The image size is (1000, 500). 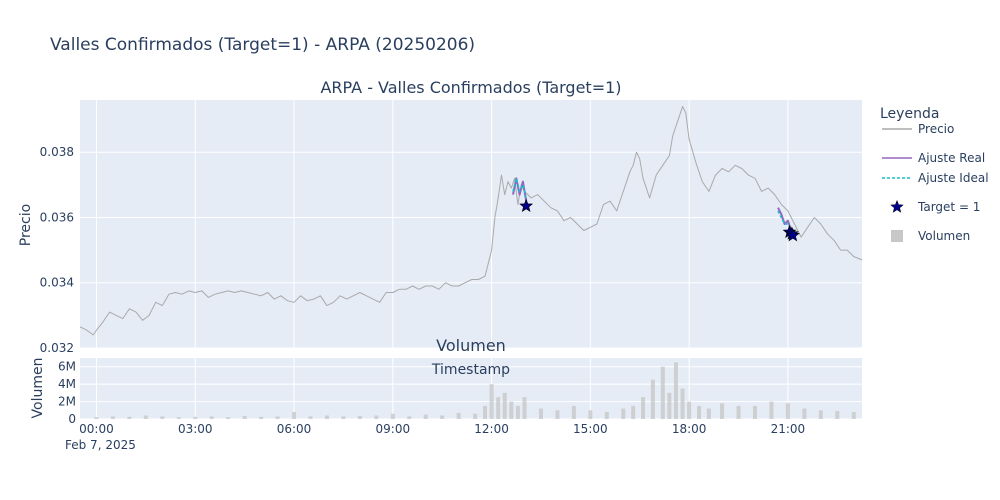 I want to click on legend-square-swatch, so click(x=897, y=236).